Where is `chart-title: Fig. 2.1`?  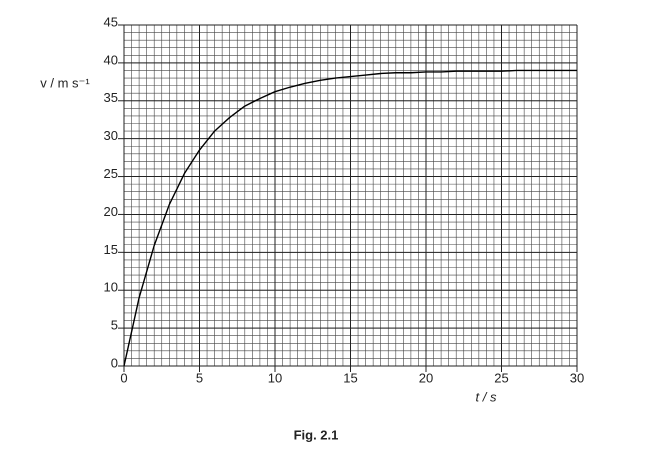
chart-title: Fig. 2.1 is located at coordinates (316, 434).